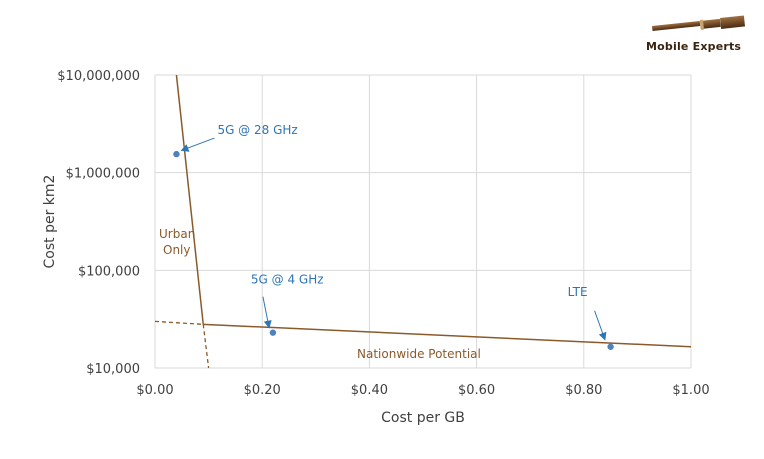 The height and width of the screenshot is (459, 764). Describe the element at coordinates (369, 390) in the screenshot. I see `x-tick-label: $0.40` at that location.